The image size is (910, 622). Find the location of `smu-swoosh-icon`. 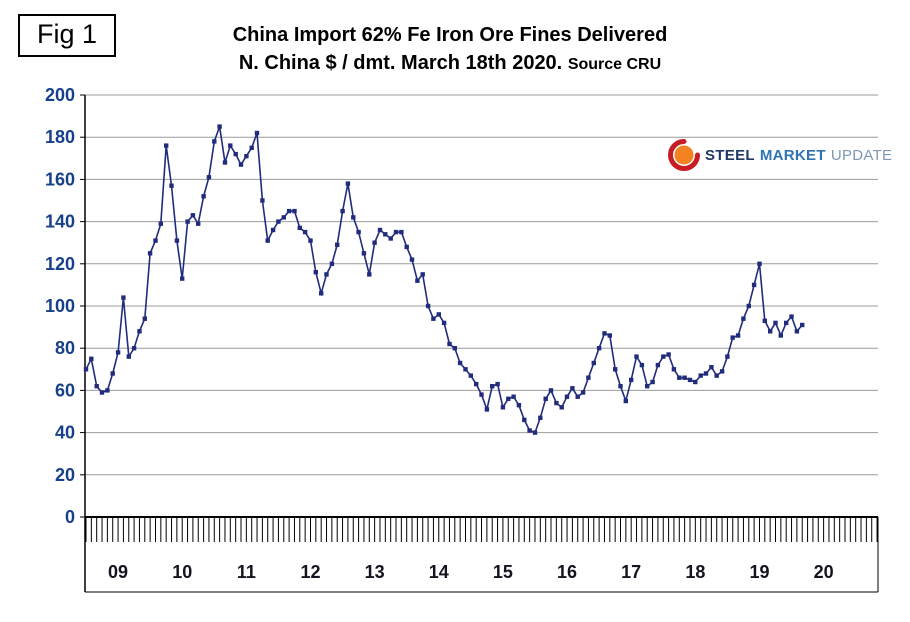

smu-swoosh-icon is located at coordinates (684, 155).